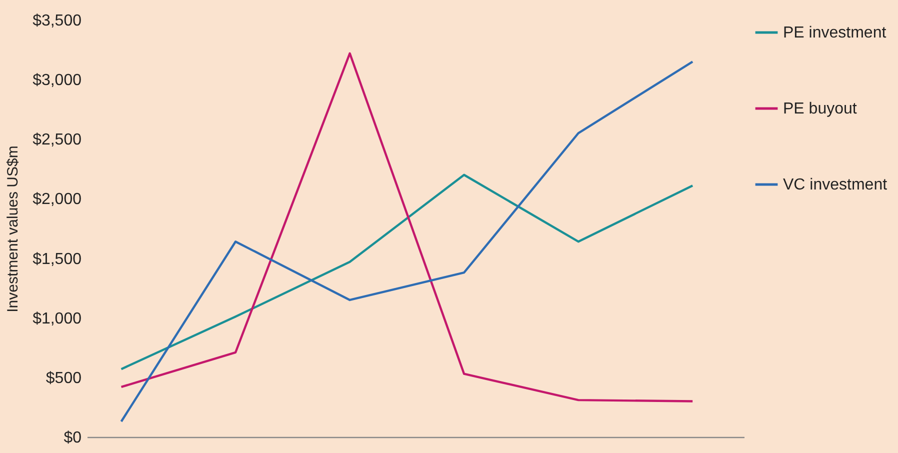 Image resolution: width=898 pixels, height=453 pixels. What do you see at coordinates (57, 81) in the screenshot?
I see `y-tick-label: $3,000` at bounding box center [57, 81].